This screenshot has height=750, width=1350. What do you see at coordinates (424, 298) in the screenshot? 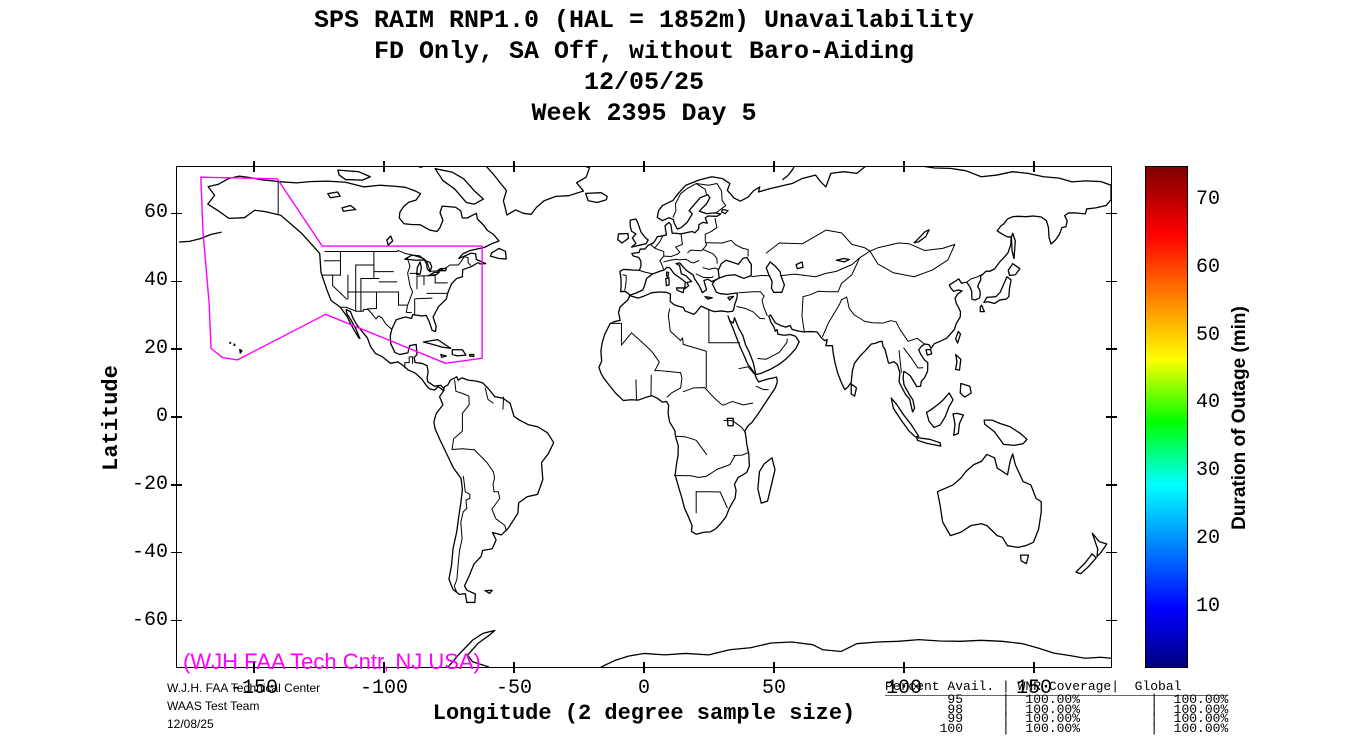
I see `border-state-35n` at bounding box center [424, 298].